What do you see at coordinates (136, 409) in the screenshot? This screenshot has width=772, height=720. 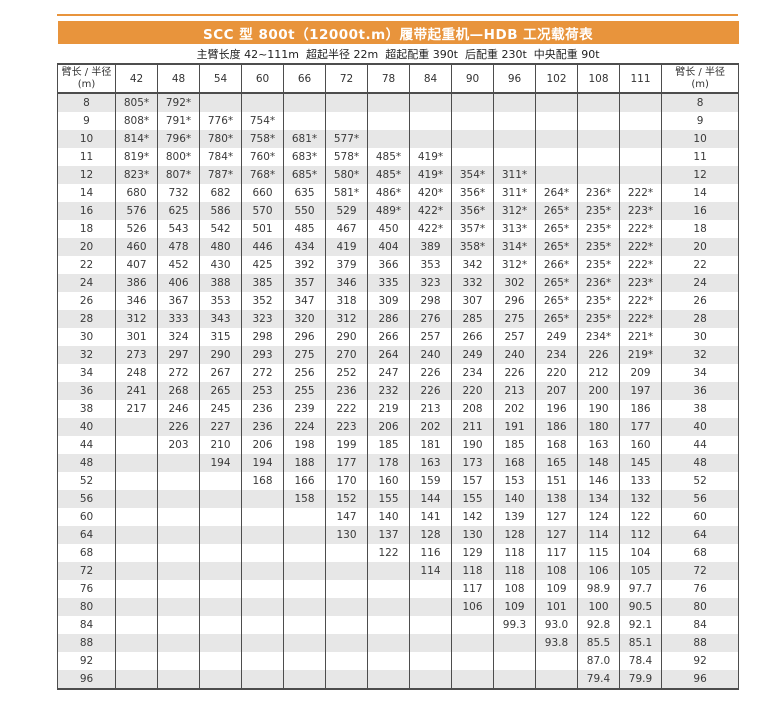 I see `load-value-cell-42m: 217` at bounding box center [136, 409].